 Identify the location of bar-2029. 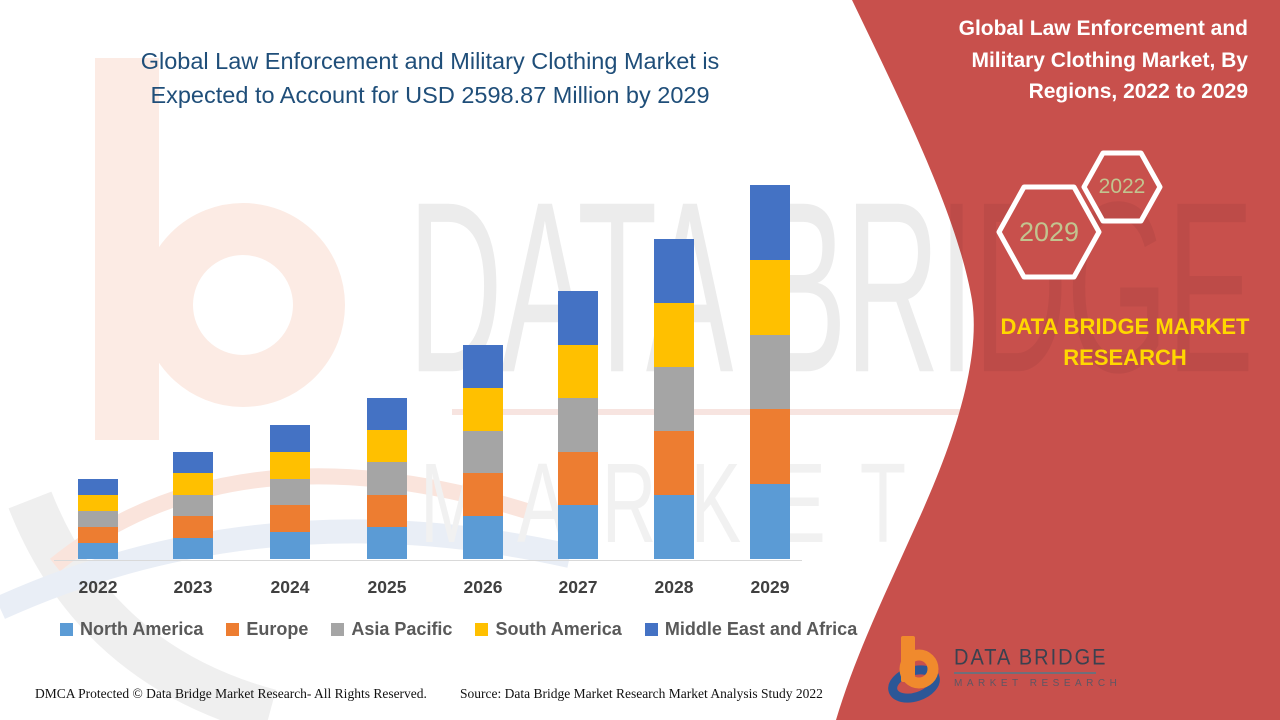
(770, 372).